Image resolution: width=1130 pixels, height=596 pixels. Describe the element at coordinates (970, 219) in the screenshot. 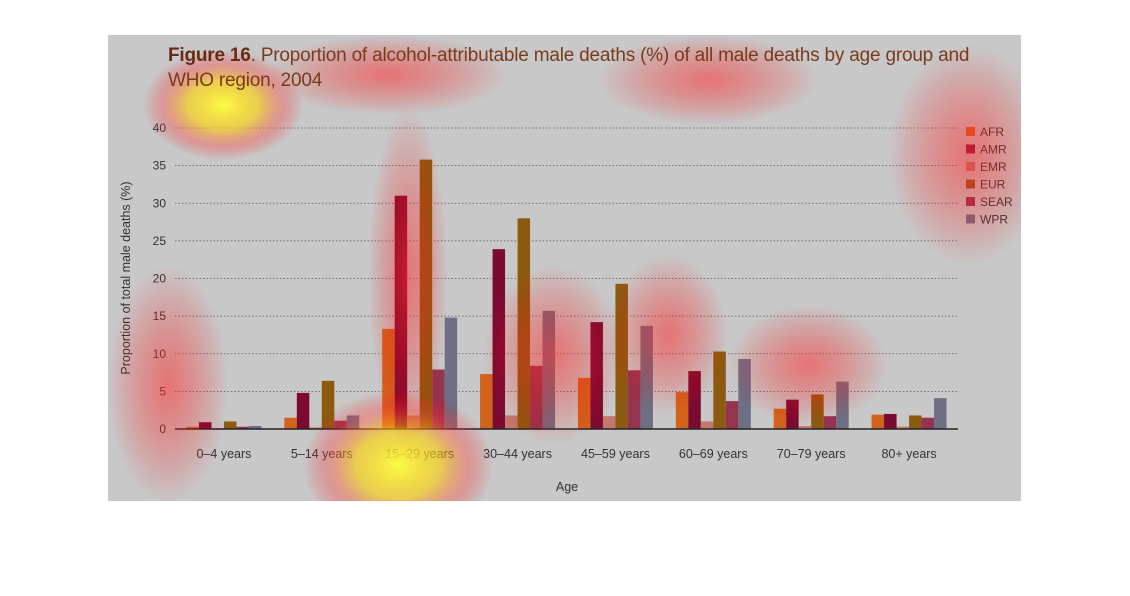

I see `legend-swatch-wpr` at that location.